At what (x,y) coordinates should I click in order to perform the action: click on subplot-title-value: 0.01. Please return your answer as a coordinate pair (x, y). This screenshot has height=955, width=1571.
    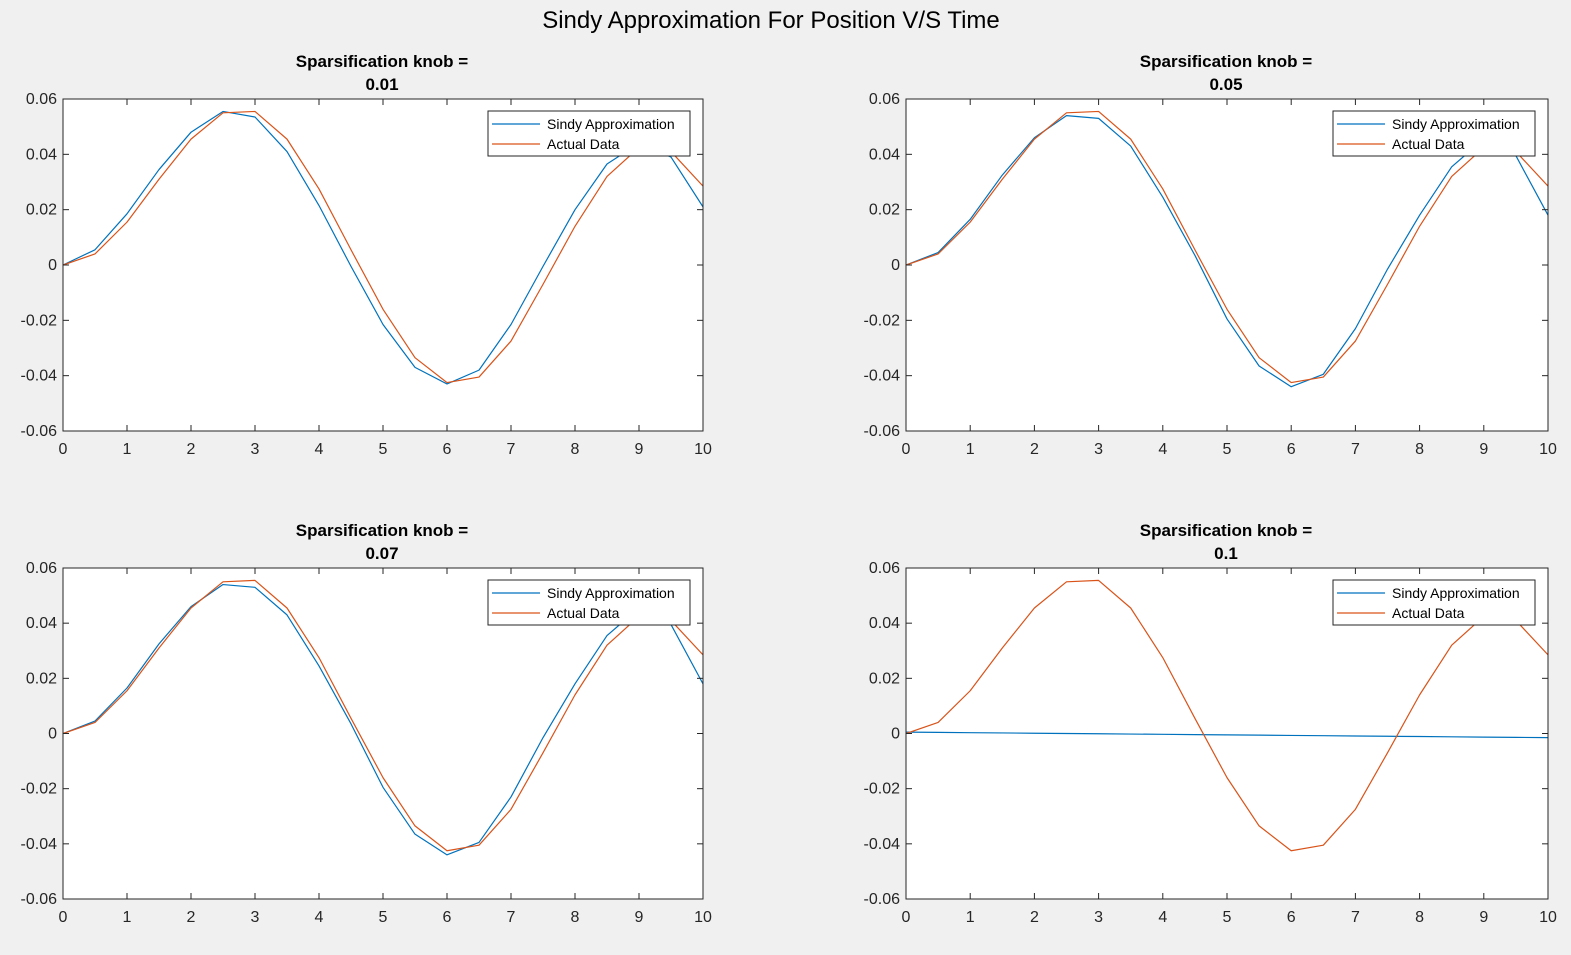
    Looking at the image, I should click on (381, 84).